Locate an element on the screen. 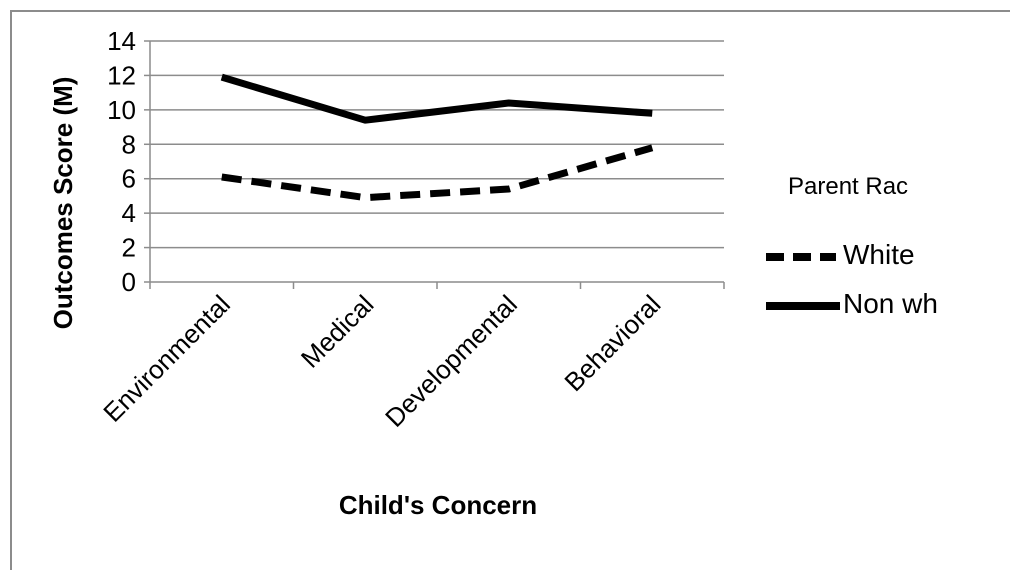 The image size is (1010, 570). legend-label-nonwhite: Non wh is located at coordinates (890, 303).